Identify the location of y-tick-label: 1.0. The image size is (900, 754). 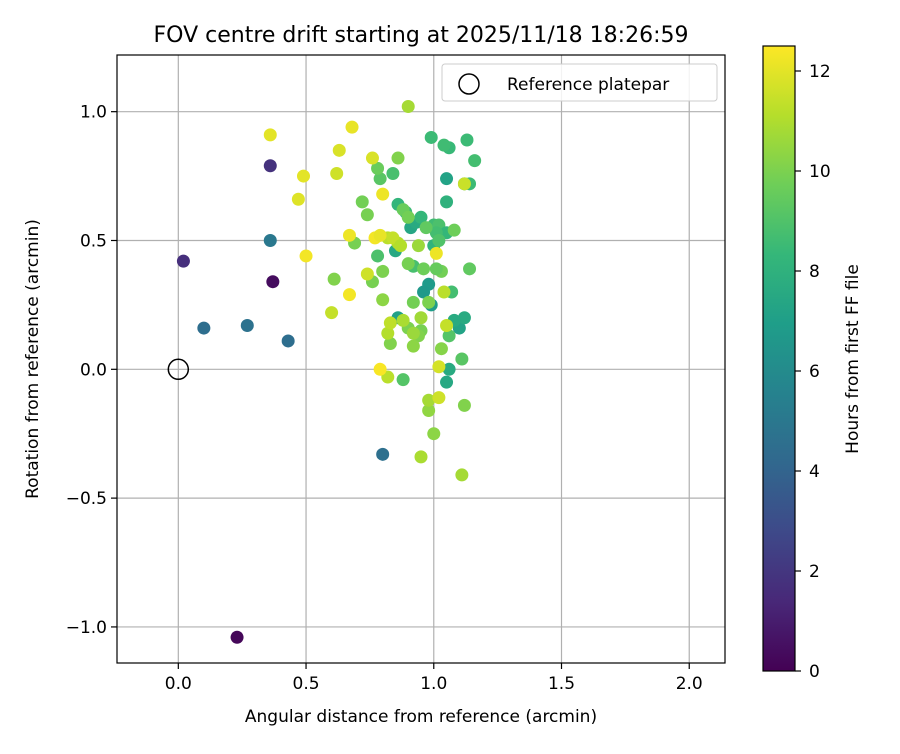
(93, 113).